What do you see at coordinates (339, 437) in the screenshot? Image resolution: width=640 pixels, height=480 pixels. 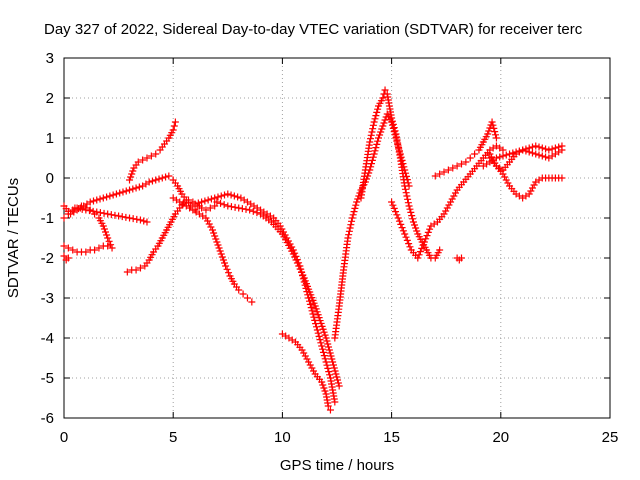 I see `x-tick-labels: 0 5 10 15 20 25` at bounding box center [339, 437].